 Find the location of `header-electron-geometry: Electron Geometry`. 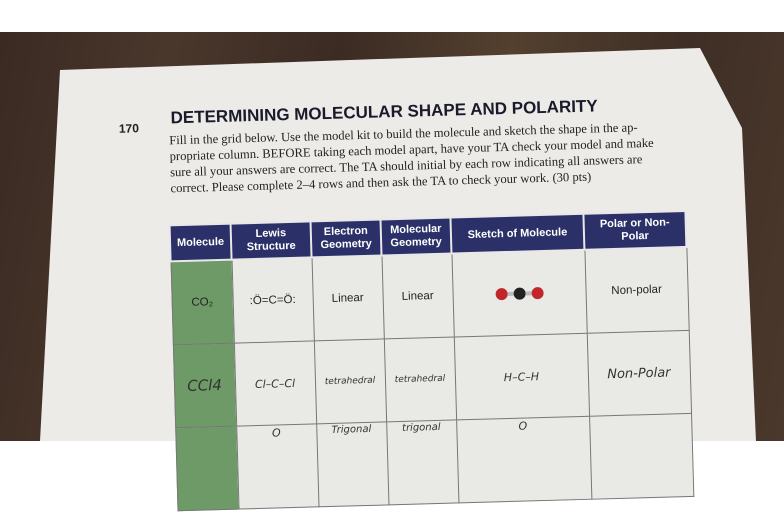

header-electron-geometry: Electron Geometry is located at coordinates (346, 238).